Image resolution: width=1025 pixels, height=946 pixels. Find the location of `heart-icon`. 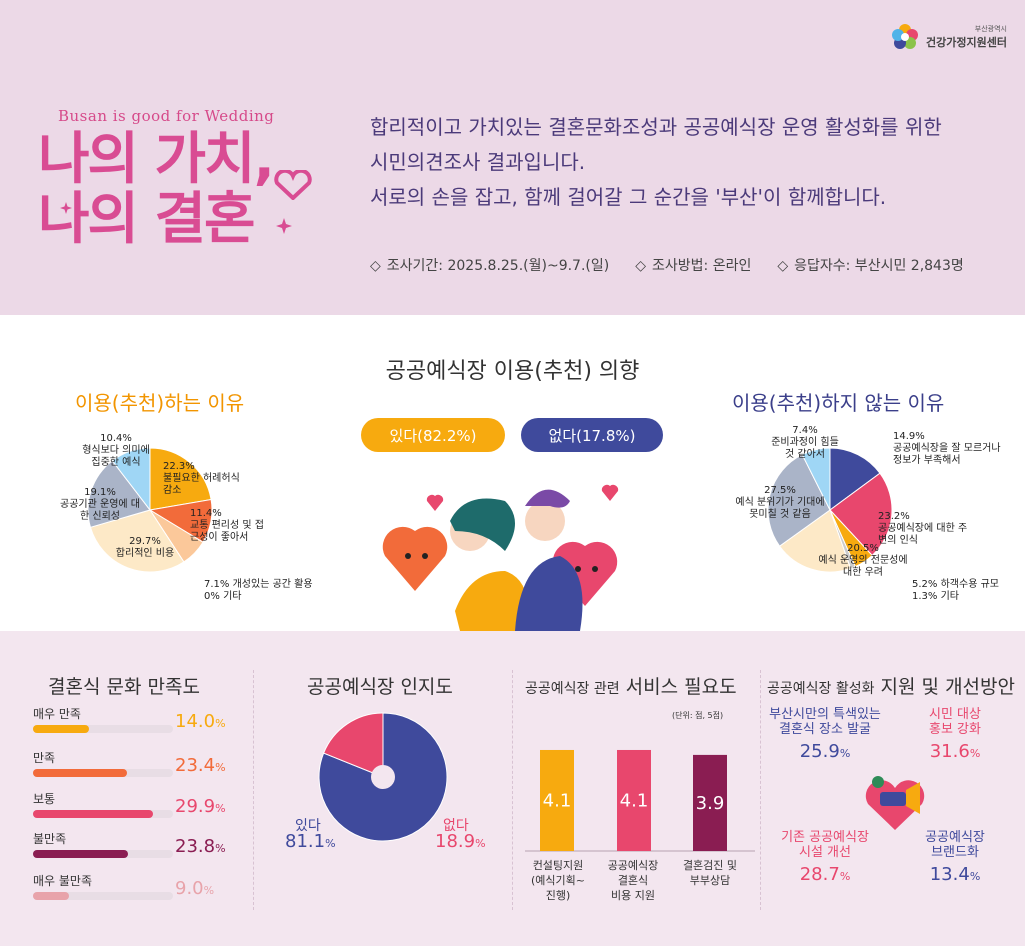

heart-icon is located at coordinates (293, 185).